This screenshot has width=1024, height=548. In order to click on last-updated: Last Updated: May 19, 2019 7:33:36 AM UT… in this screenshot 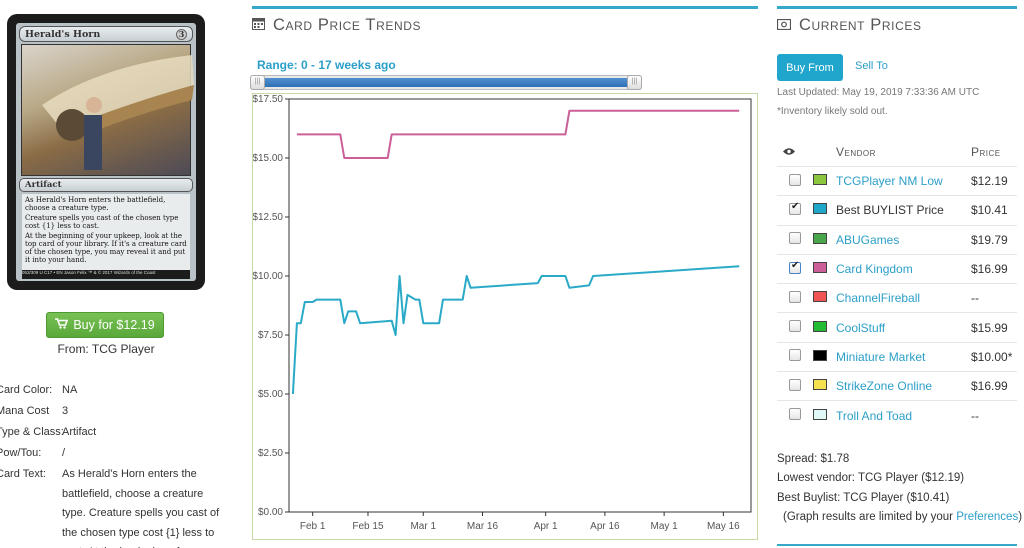, I will do `click(878, 92)`.